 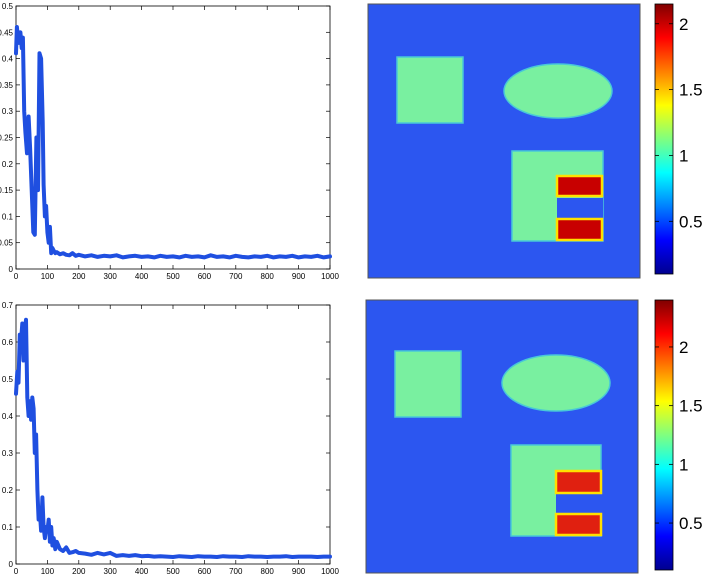 I want to click on y-tick-label: 0.7, so click(x=8, y=305).